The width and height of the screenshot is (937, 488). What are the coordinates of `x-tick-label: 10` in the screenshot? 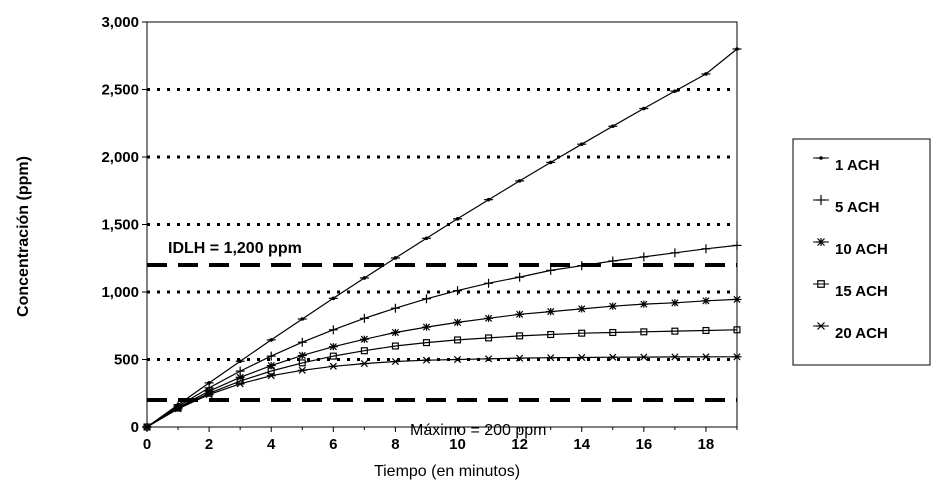 It's located at (457, 444).